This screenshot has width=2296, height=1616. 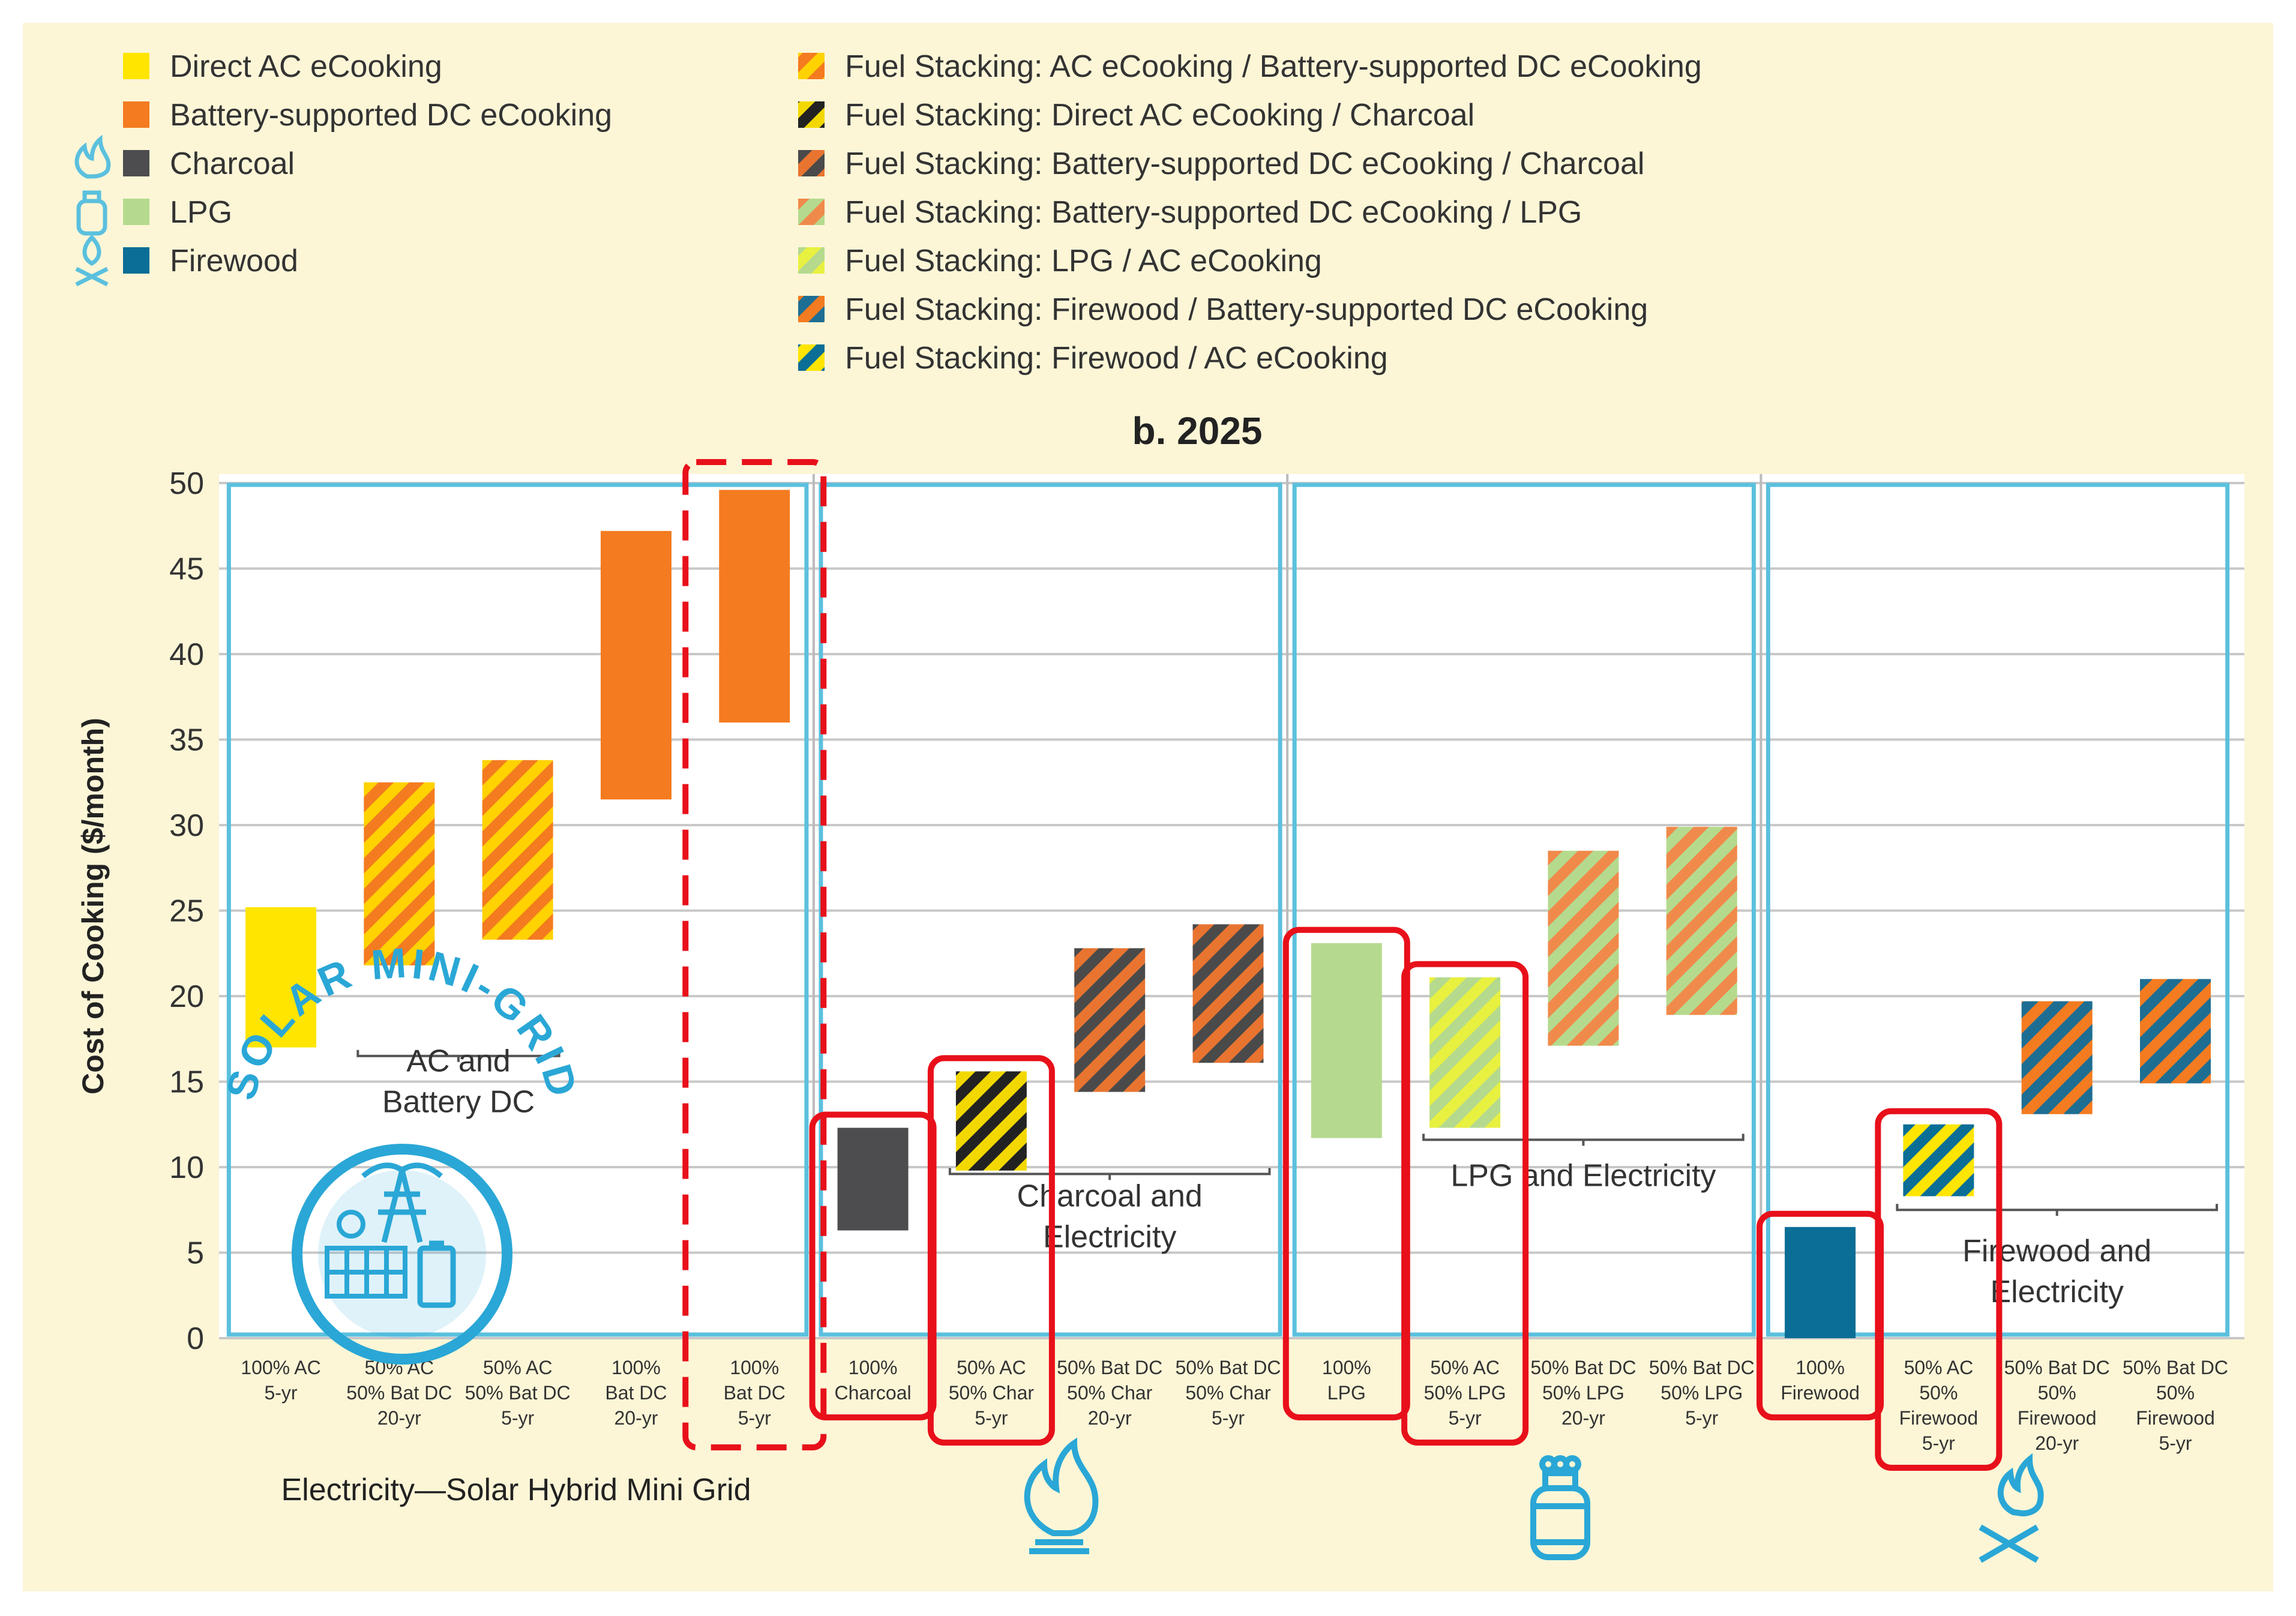 I want to click on x-tick-label: 50% AC 50% Firewood 5-yr, so click(x=1939, y=1406).